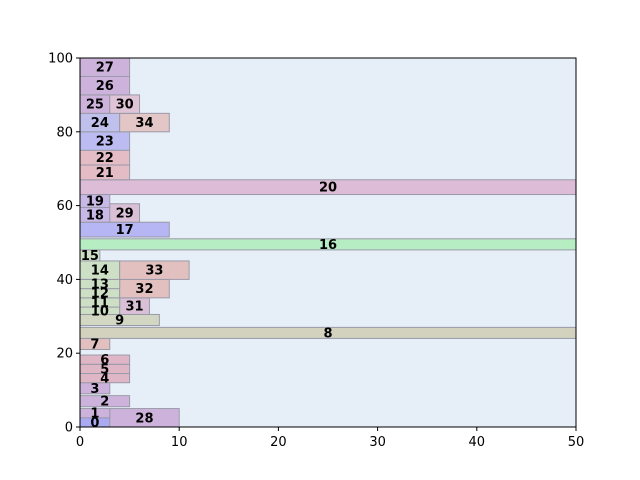 The height and width of the screenshot is (480, 640). I want to click on rect-label-34: 34, so click(144, 123).